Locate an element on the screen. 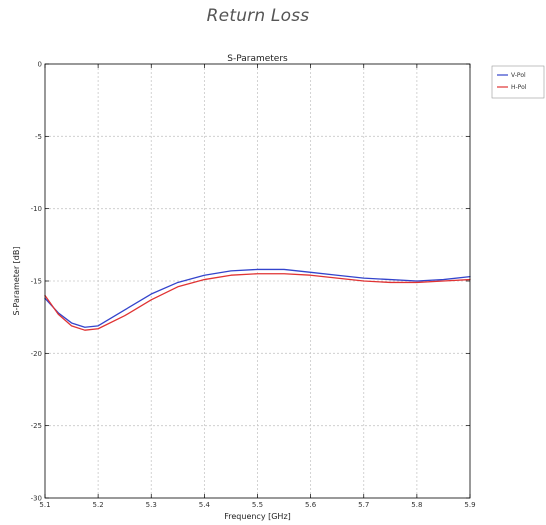  legend-box is located at coordinates (518, 82).